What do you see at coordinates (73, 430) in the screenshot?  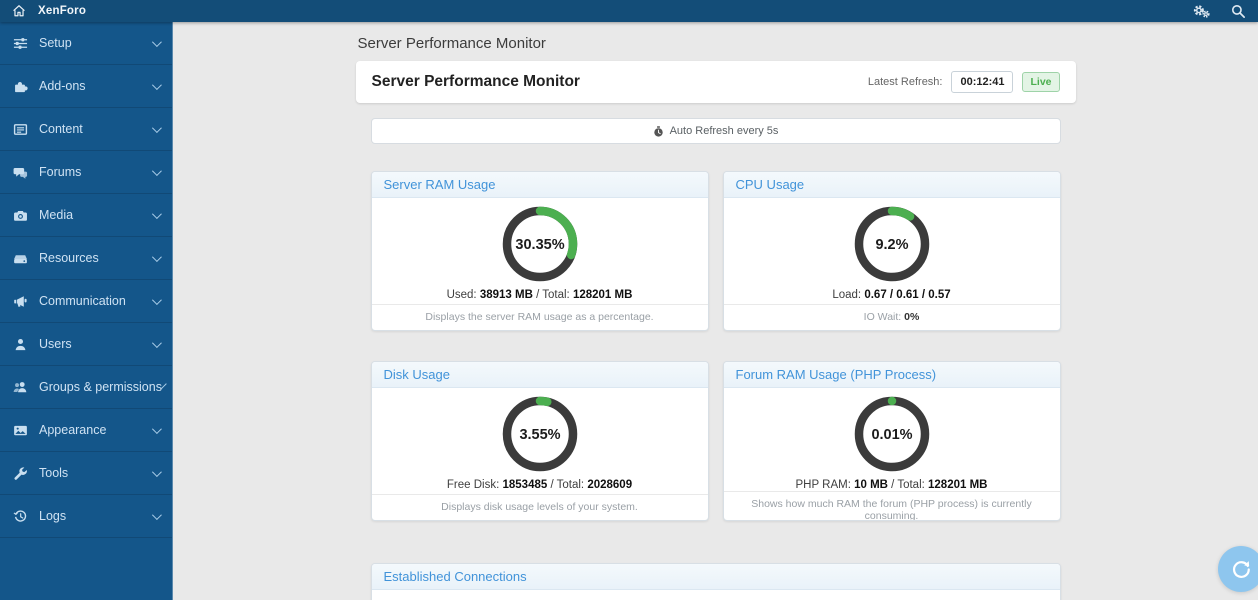 I see `sidebar-item-label: Appearance` at bounding box center [73, 430].